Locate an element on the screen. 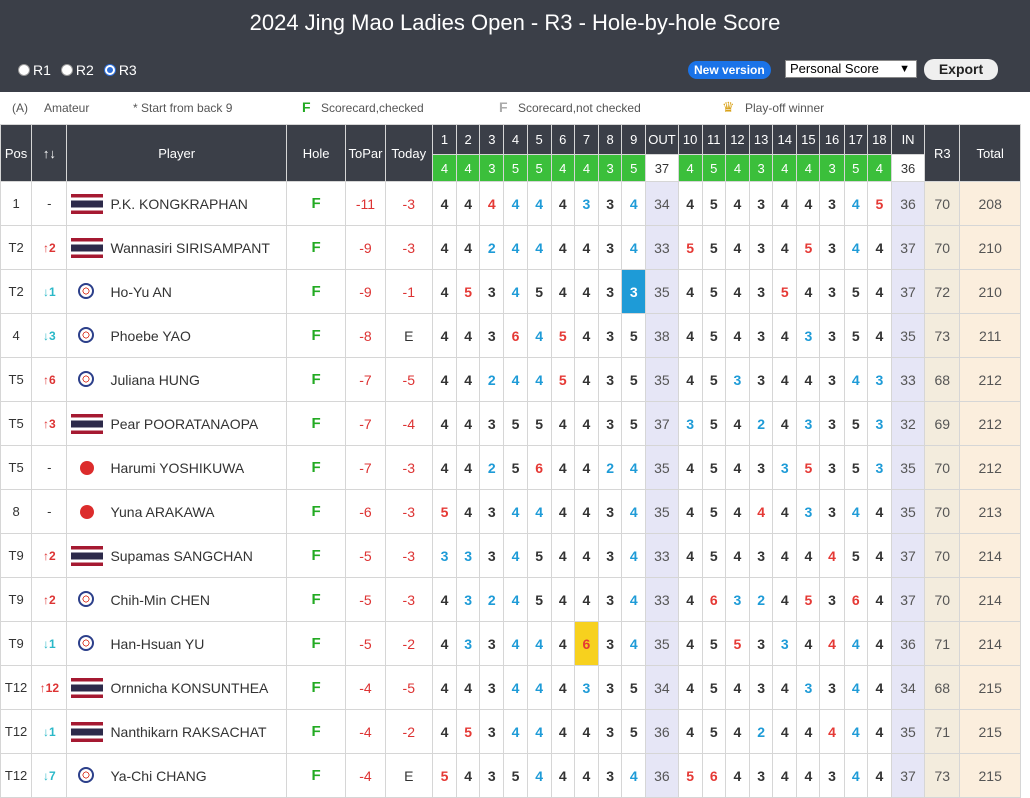 The image size is (1030, 798). header-par: 3 is located at coordinates (492, 168).